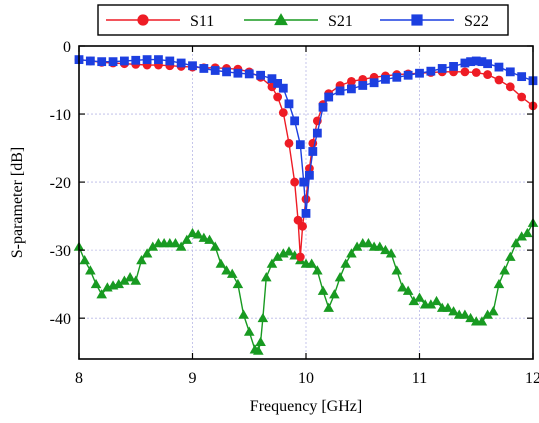 This screenshot has height=423, width=539. I want to click on legend: S11 S21 S22, so click(303, 20).